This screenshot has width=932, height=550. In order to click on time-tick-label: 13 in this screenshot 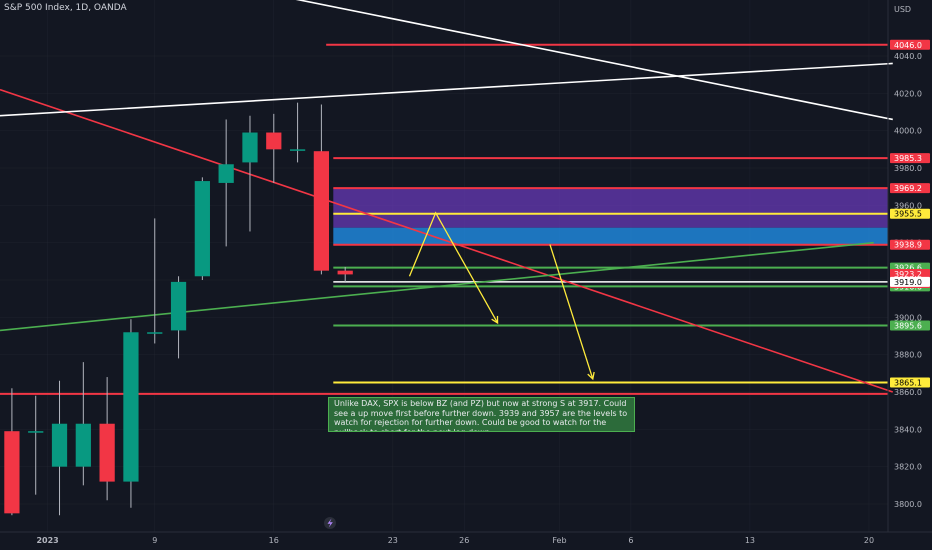, I will do `click(750, 540)`.